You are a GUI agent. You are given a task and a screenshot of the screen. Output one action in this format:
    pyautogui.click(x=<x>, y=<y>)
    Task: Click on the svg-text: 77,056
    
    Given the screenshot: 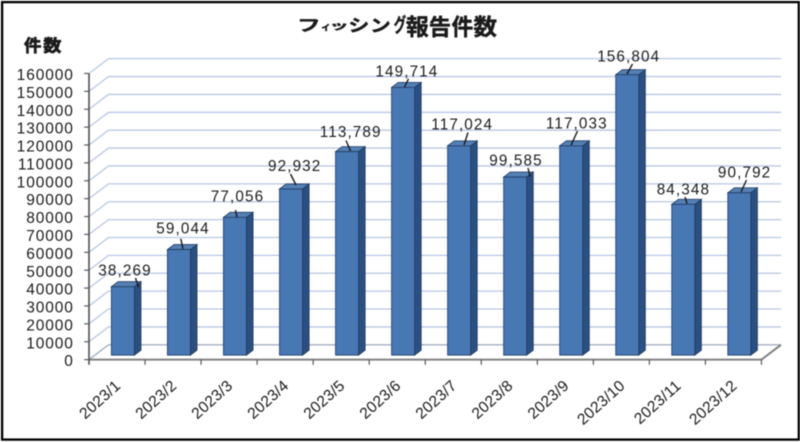 What is the action you would take?
    pyautogui.click(x=237, y=197)
    